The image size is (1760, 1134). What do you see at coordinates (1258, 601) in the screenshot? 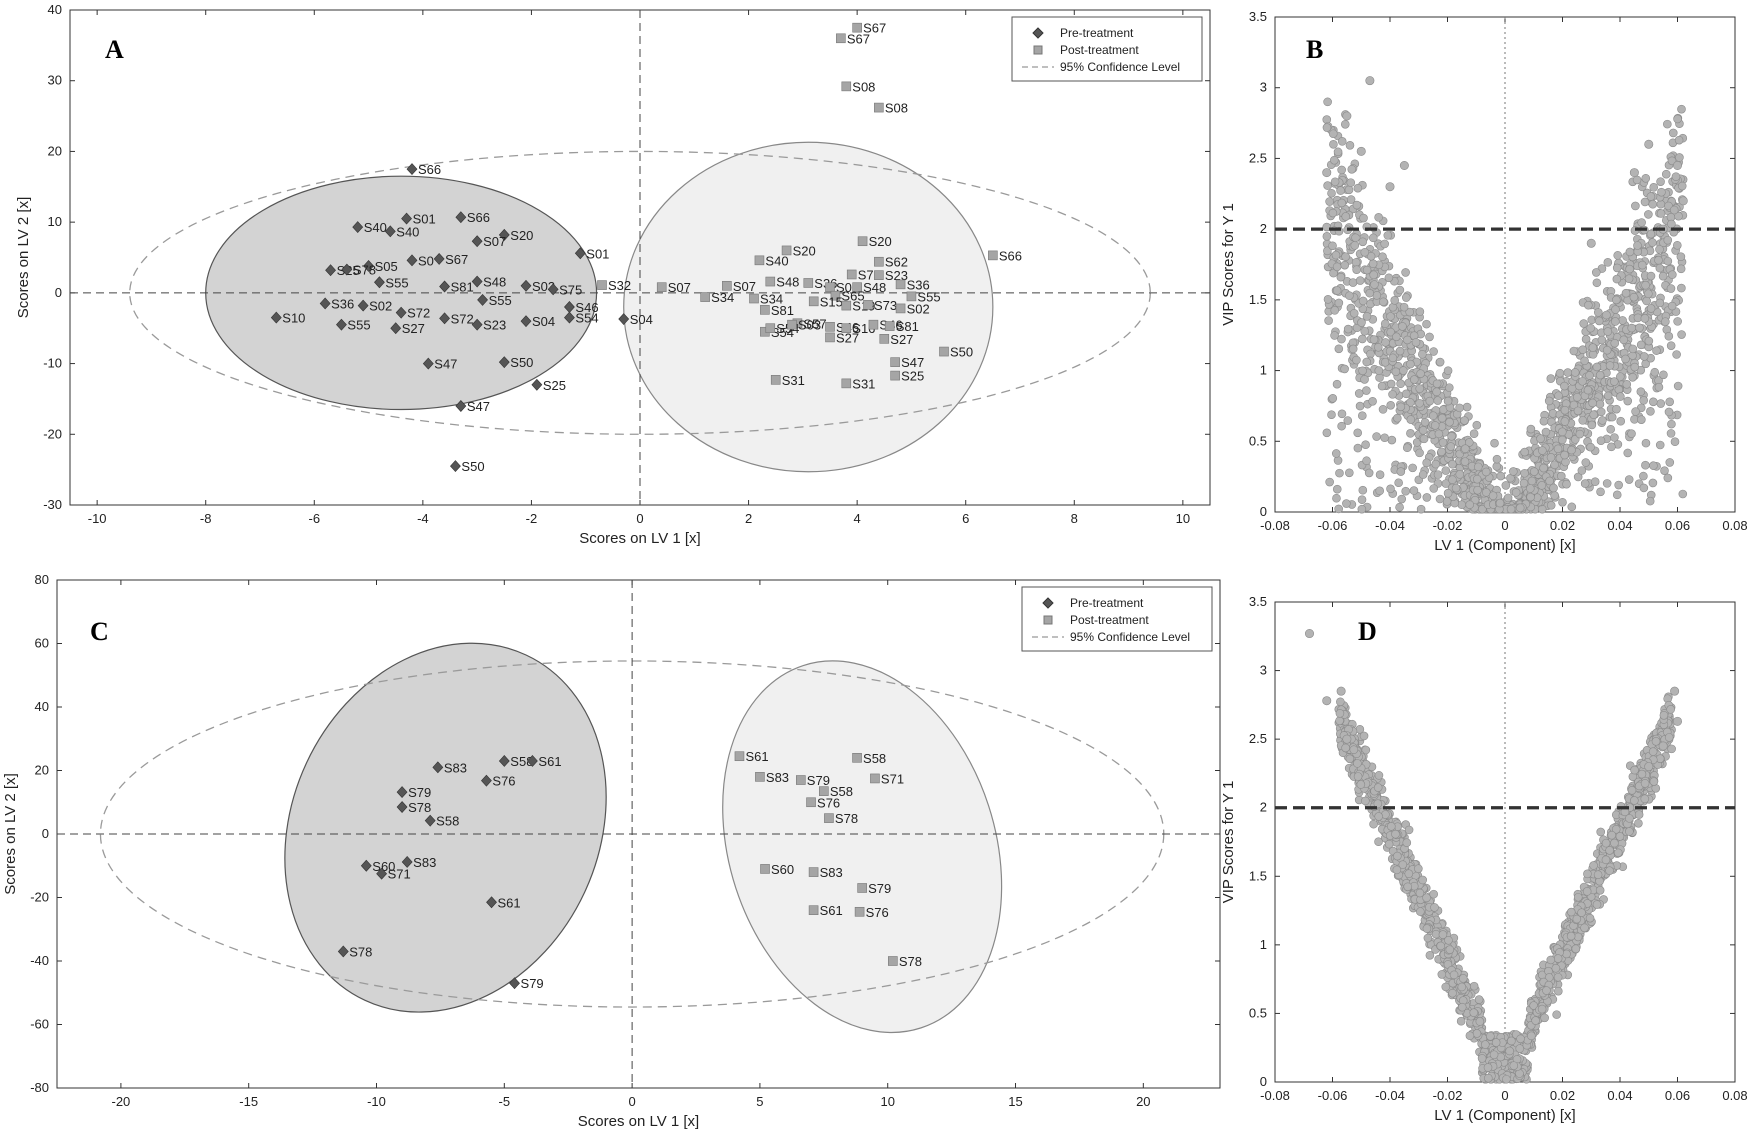
I see `y-tick-label: 3.5` at bounding box center [1258, 601].